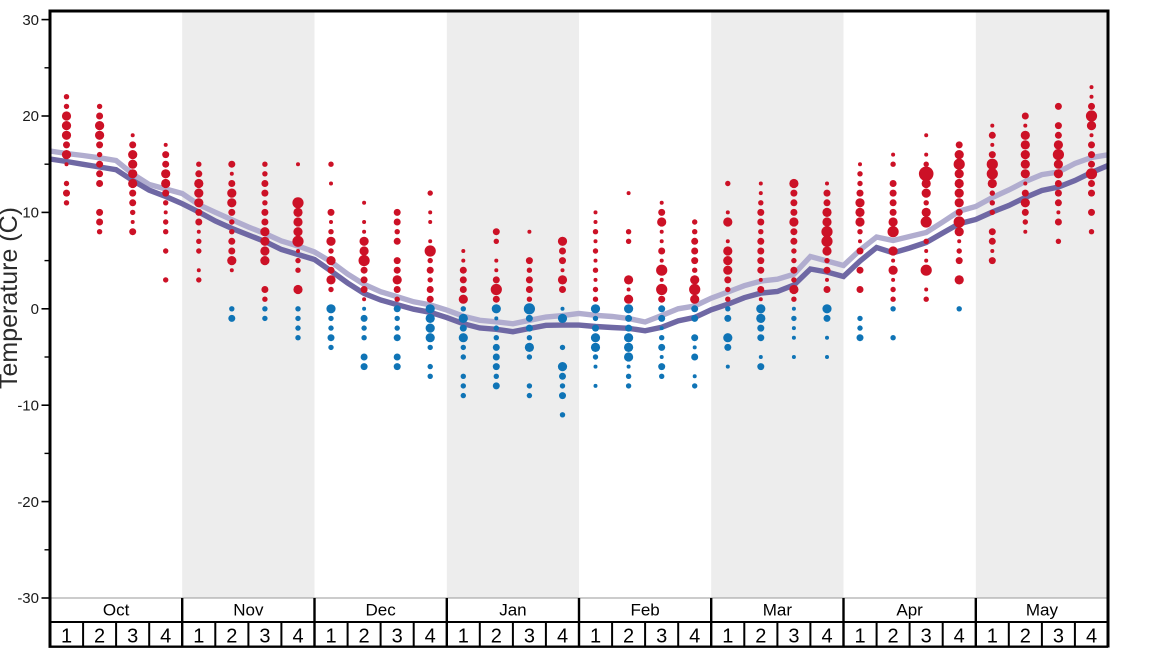 The height and width of the screenshot is (648, 1168). I want to click on svg-text: May, so click(1042, 610).